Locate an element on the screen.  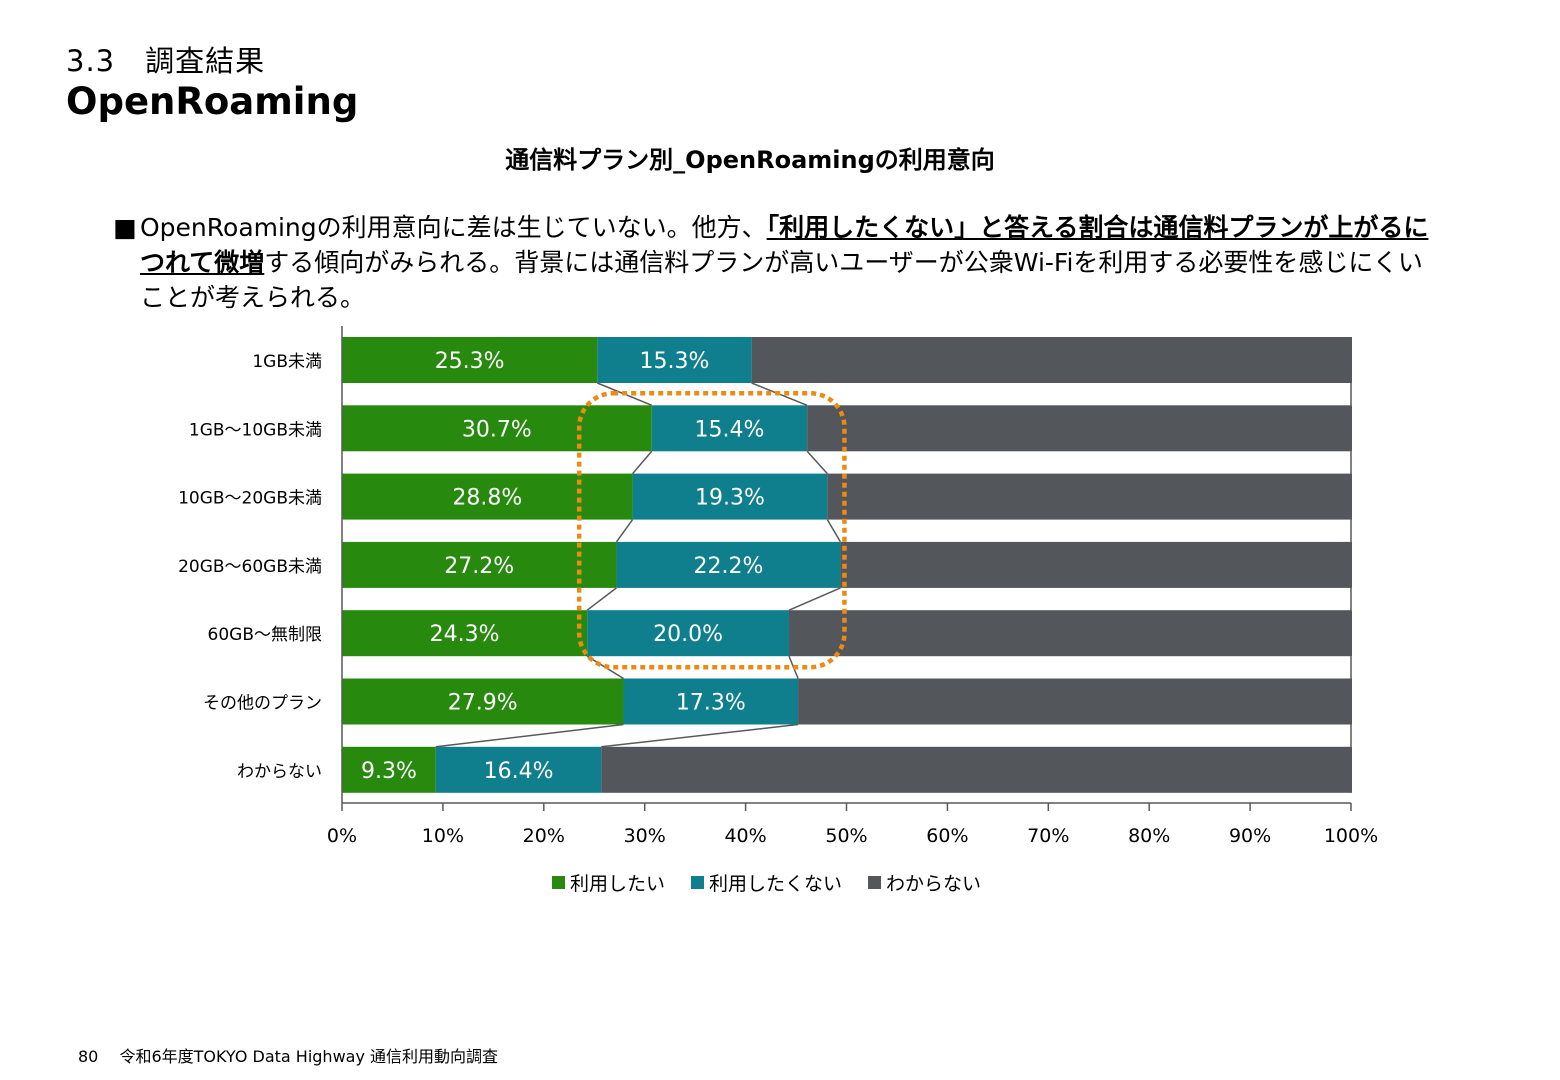
category-label: その他のプラン is located at coordinates (262, 704).